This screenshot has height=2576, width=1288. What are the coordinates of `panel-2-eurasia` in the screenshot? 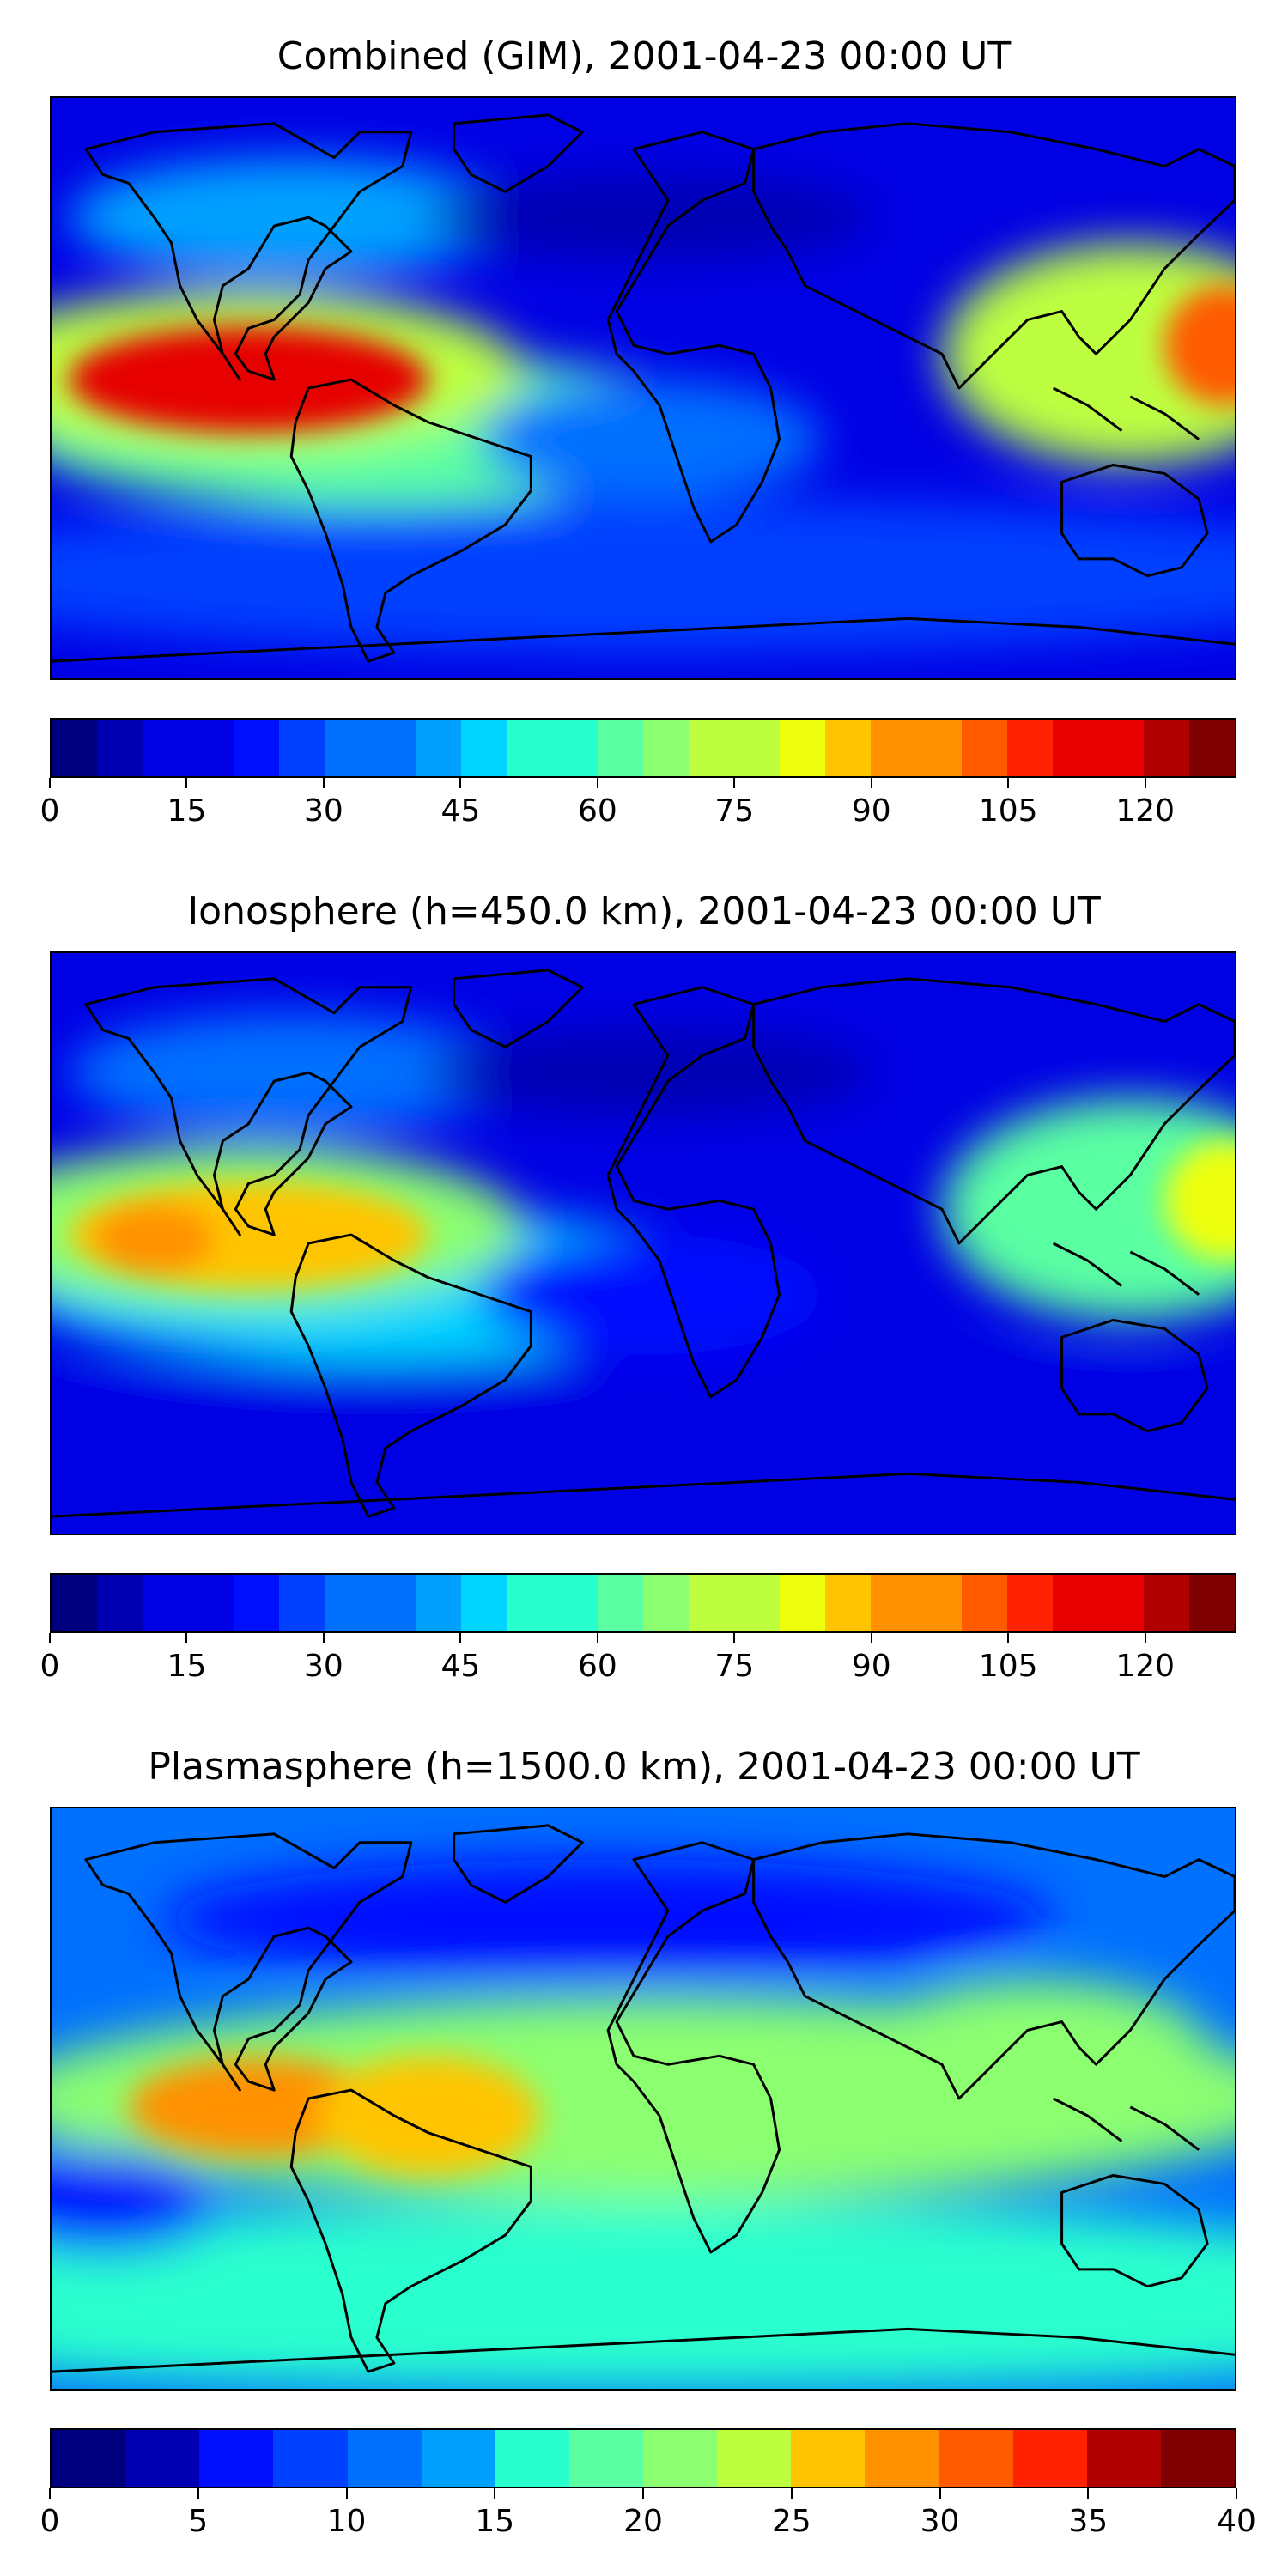 It's located at (994, 1111).